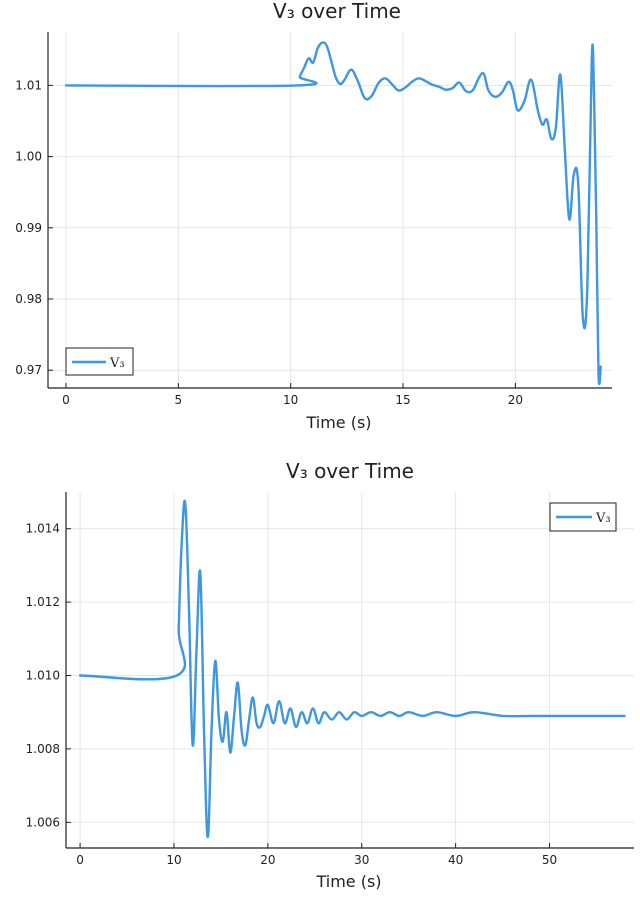 The image size is (640, 903). Describe the element at coordinates (316, 855) in the screenshot. I see `x-ticks: 0 10 20 30 40 50` at that location.